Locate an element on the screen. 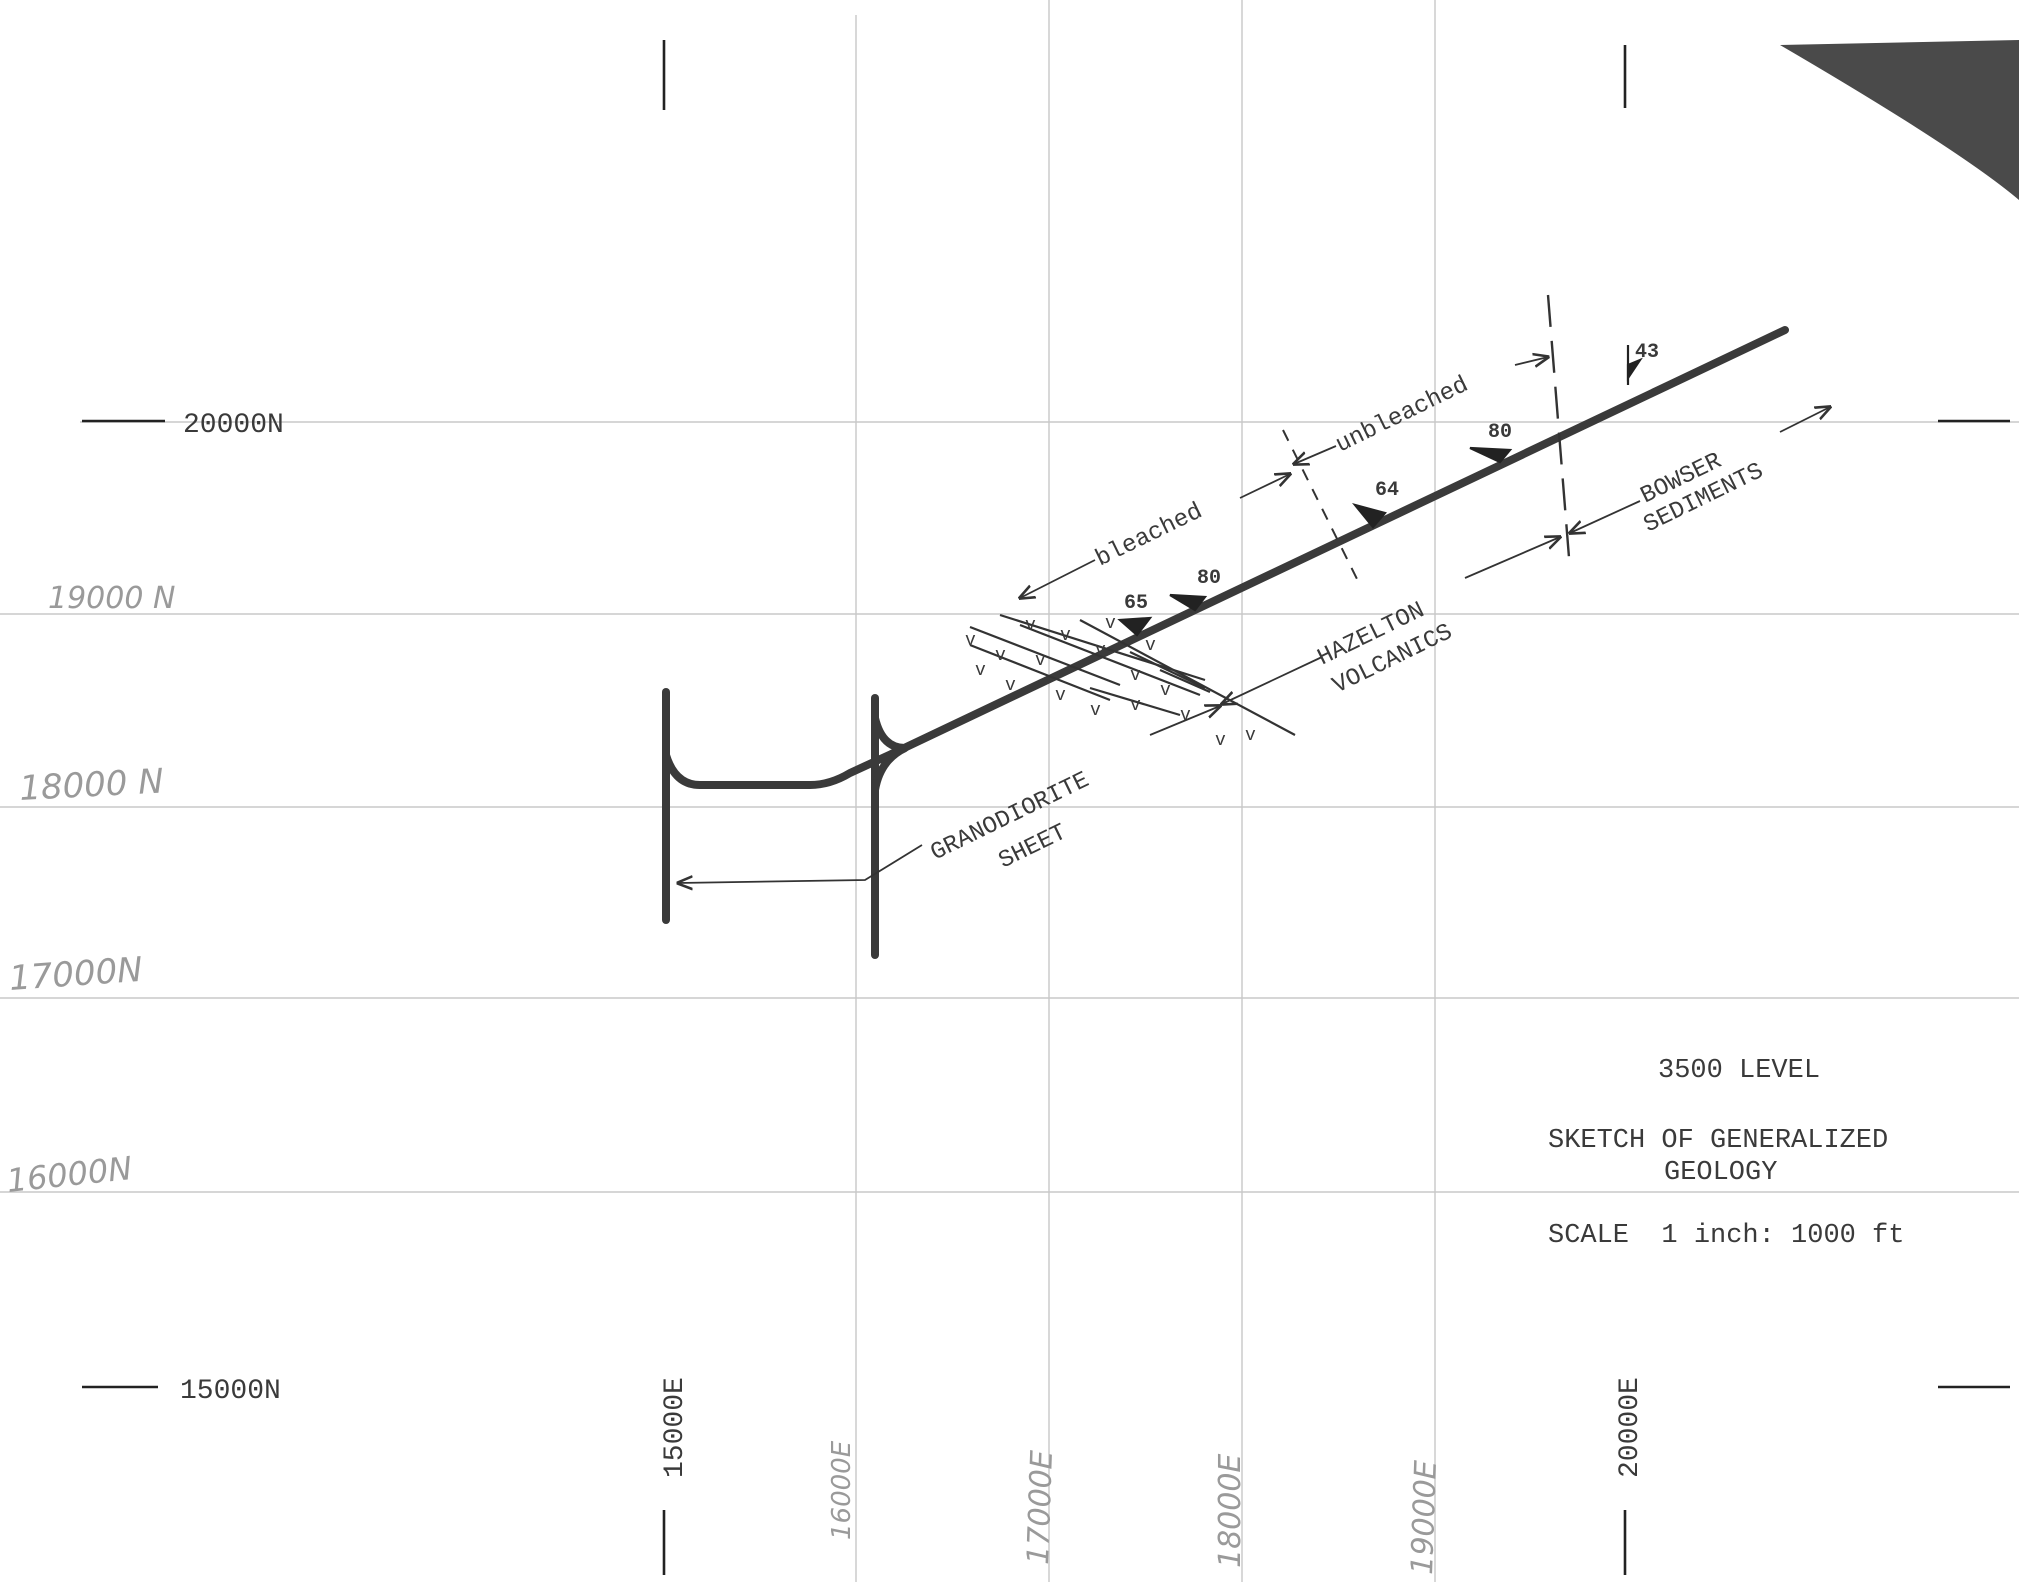  bleached-arrow-east is located at coordinates (1264, 486).